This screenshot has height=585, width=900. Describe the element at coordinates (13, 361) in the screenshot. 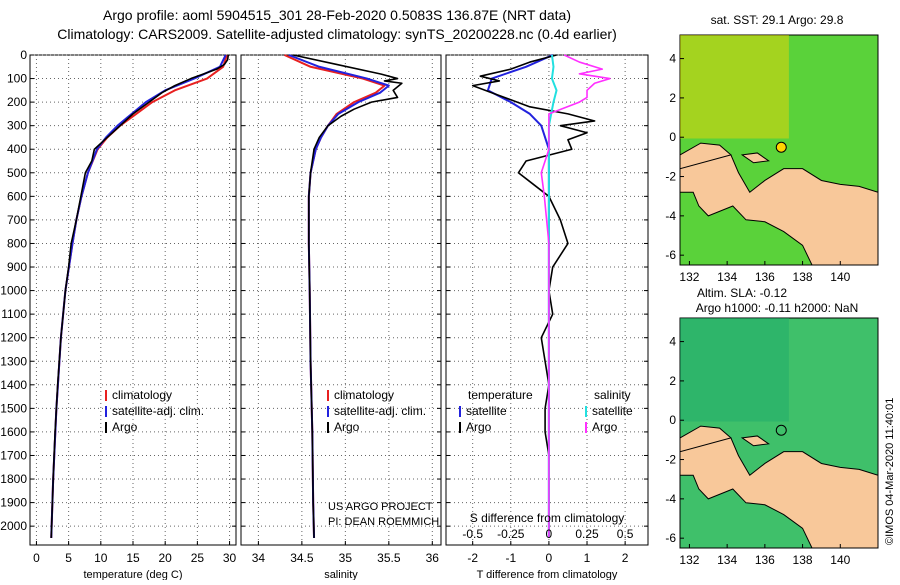

I see `y-tick-label: 1300` at that location.